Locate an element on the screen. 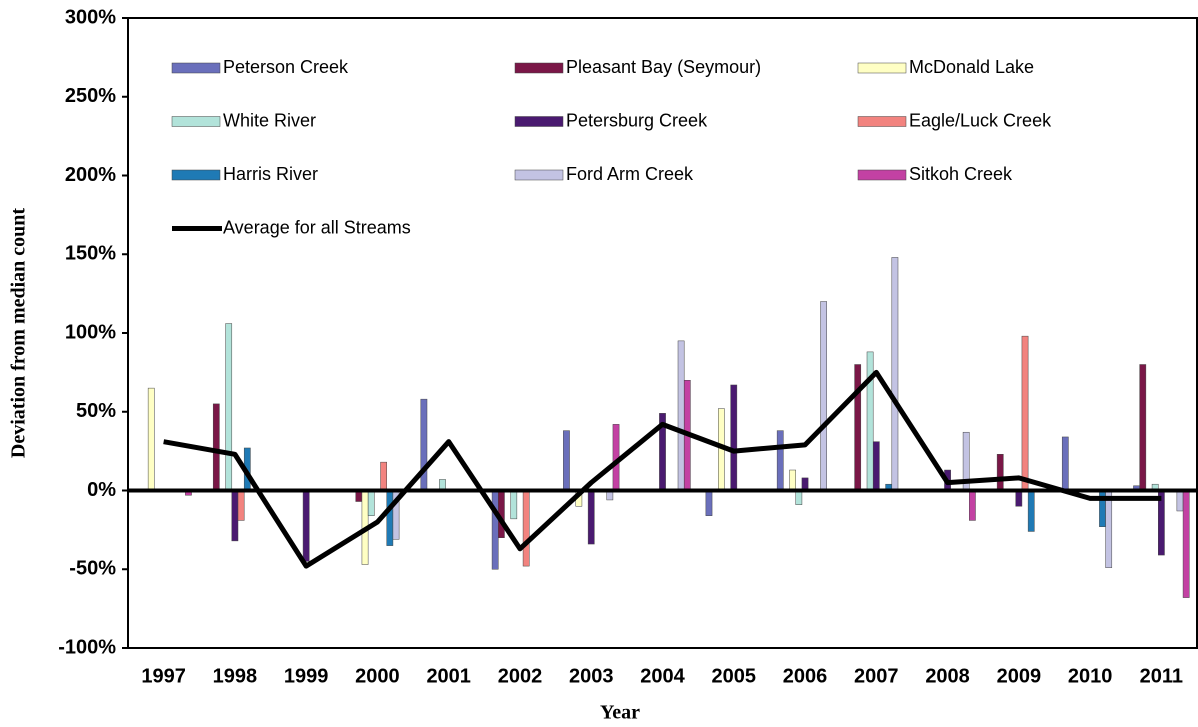  y-tick-label: -50% is located at coordinates (92, 569).